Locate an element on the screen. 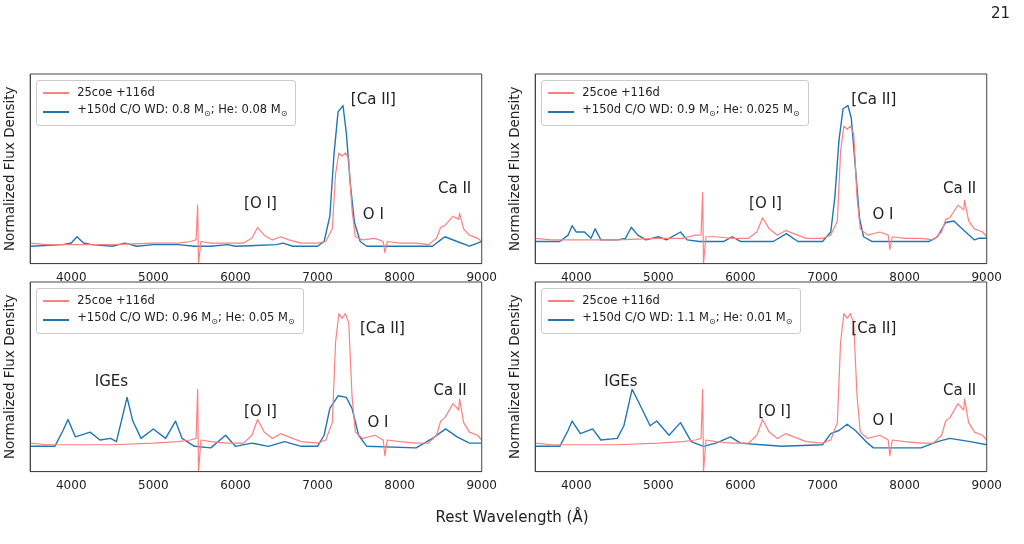 The width and height of the screenshot is (1024, 544). legend-label: +150d C/O WD: 0.8 M$_{⊙}$; He: 0.08 M$_{⊙}$ is located at coordinates (182, 111).